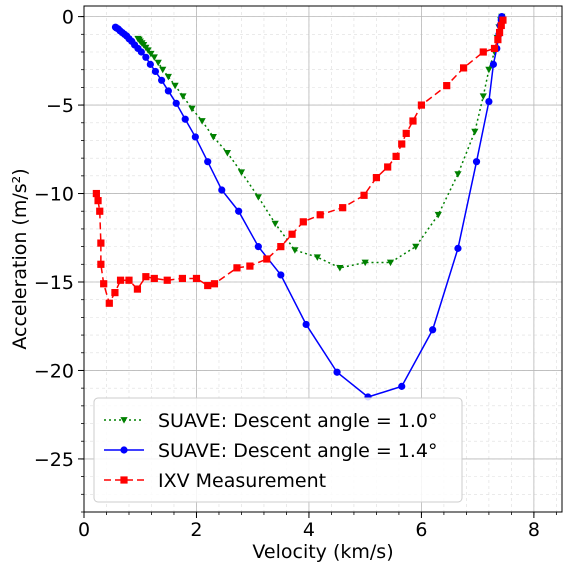  I want to click on x-tick-label: 6, so click(421, 530).